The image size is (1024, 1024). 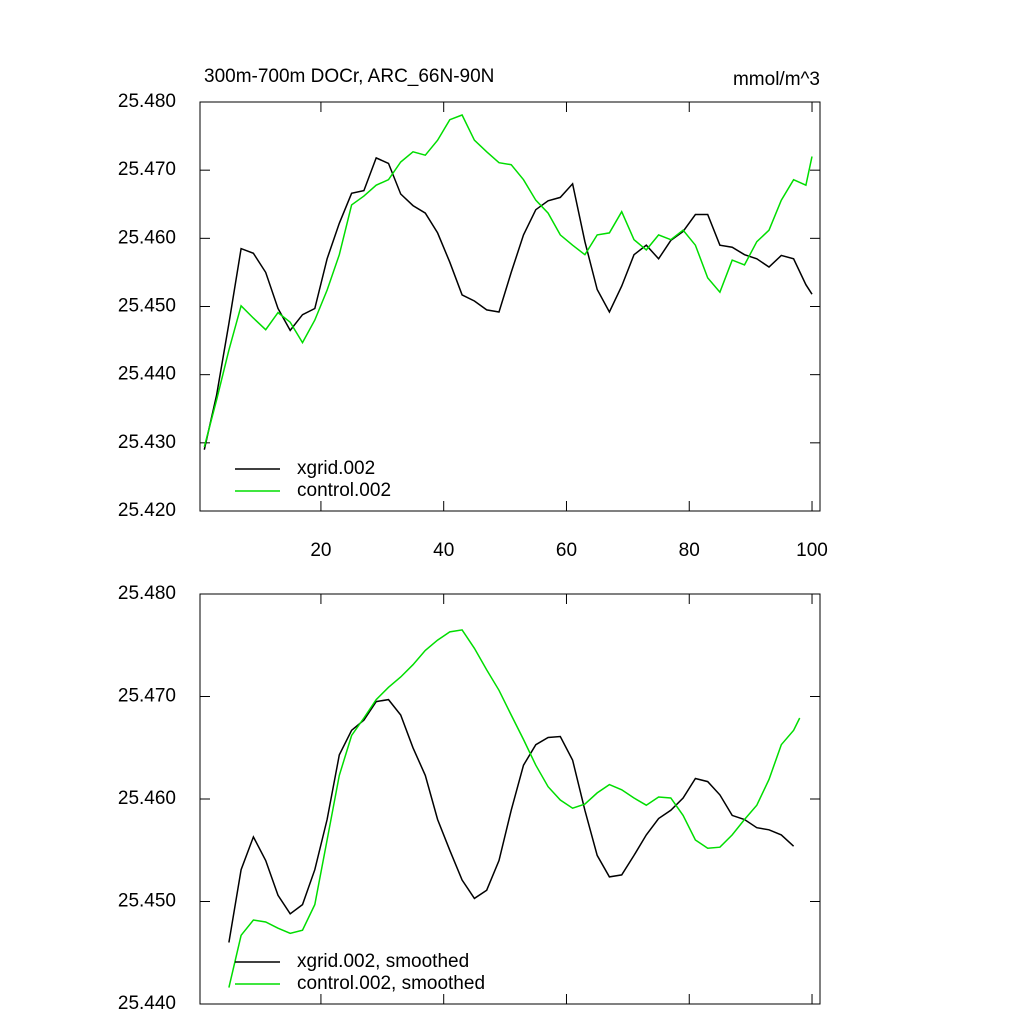 What do you see at coordinates (349, 76) in the screenshot?
I see `chart-title: 300m-700m DOCr, ARC_66N-90N` at bounding box center [349, 76].